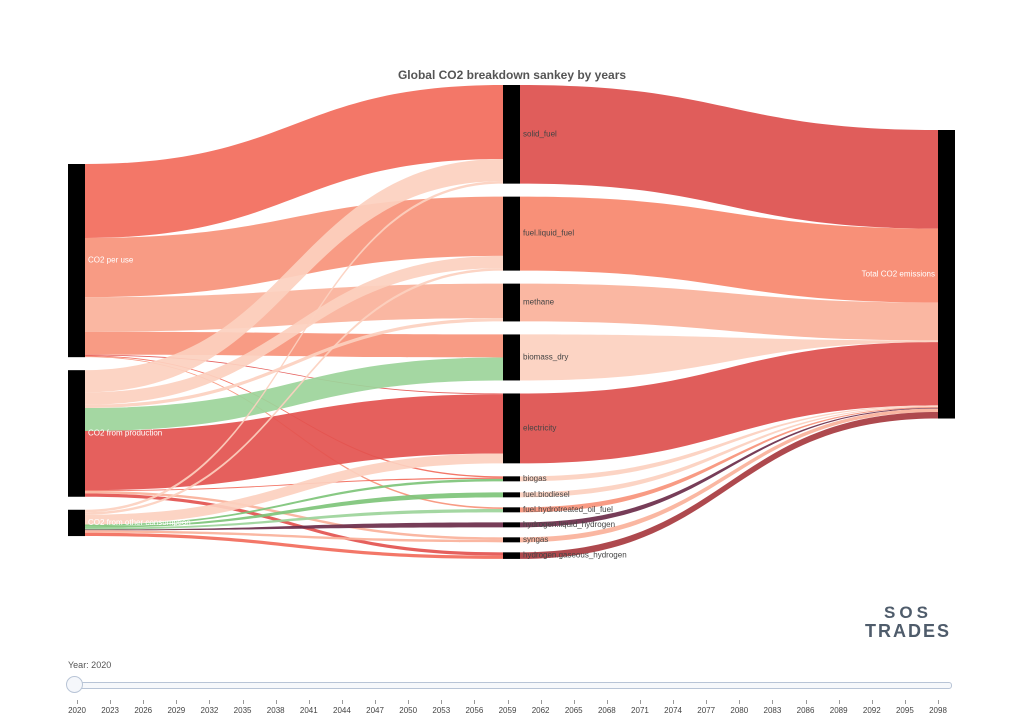 The width and height of the screenshot is (1024, 725). I want to click on year-tick-2059: 2059, so click(507, 710).